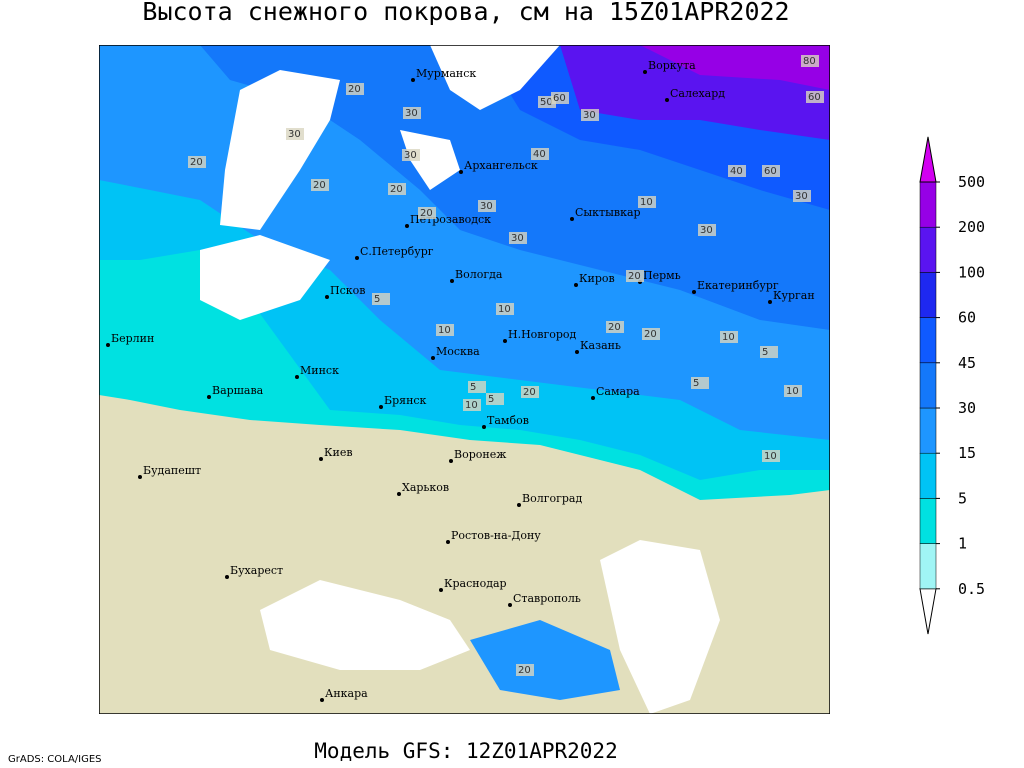 The image size is (1024, 768). What do you see at coordinates (608, 212) in the screenshot?
I see `city-label: Сыктывкар` at bounding box center [608, 212].